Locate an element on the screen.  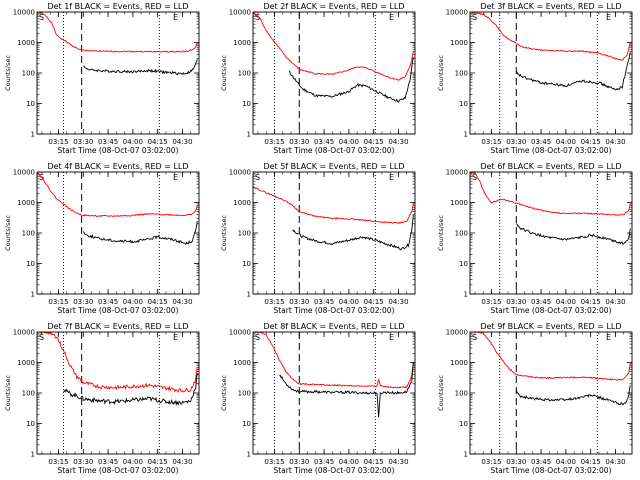
panel-title: Det 2f BLACK = Events, RED = LLD is located at coordinates (333, 6).